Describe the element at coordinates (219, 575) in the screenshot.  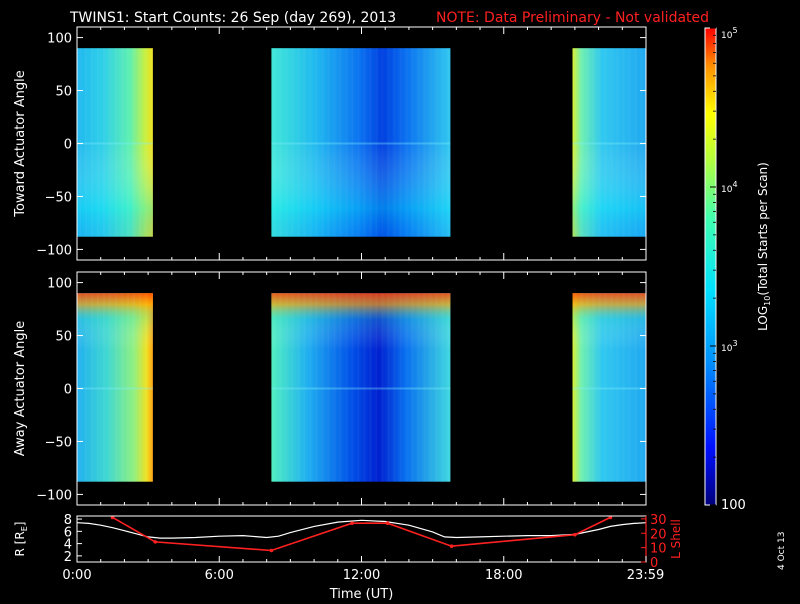
I see `xtick-label-2: 6:00` at that location.